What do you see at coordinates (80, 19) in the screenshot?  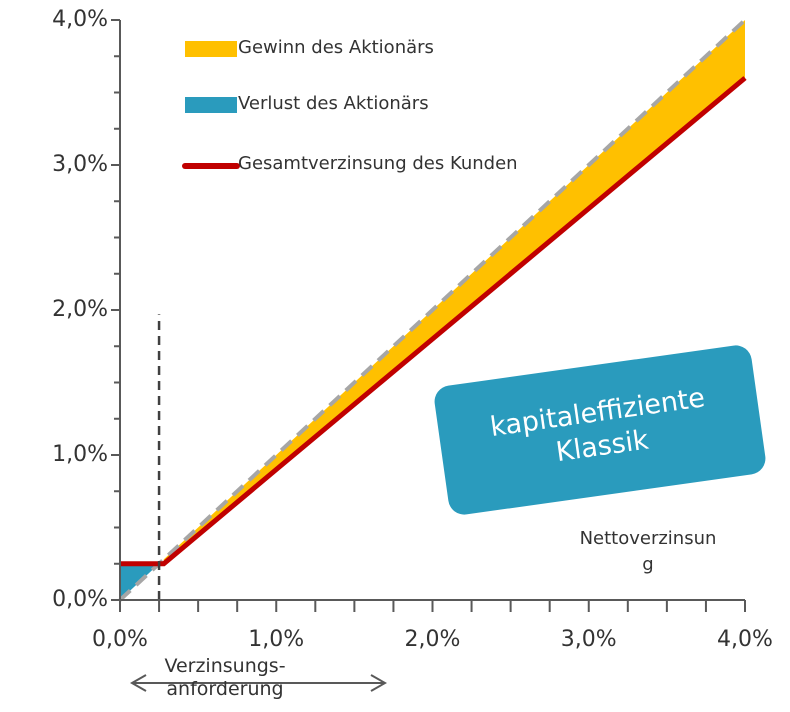 I see `y-tick-label: 4,0%` at bounding box center [80, 19].